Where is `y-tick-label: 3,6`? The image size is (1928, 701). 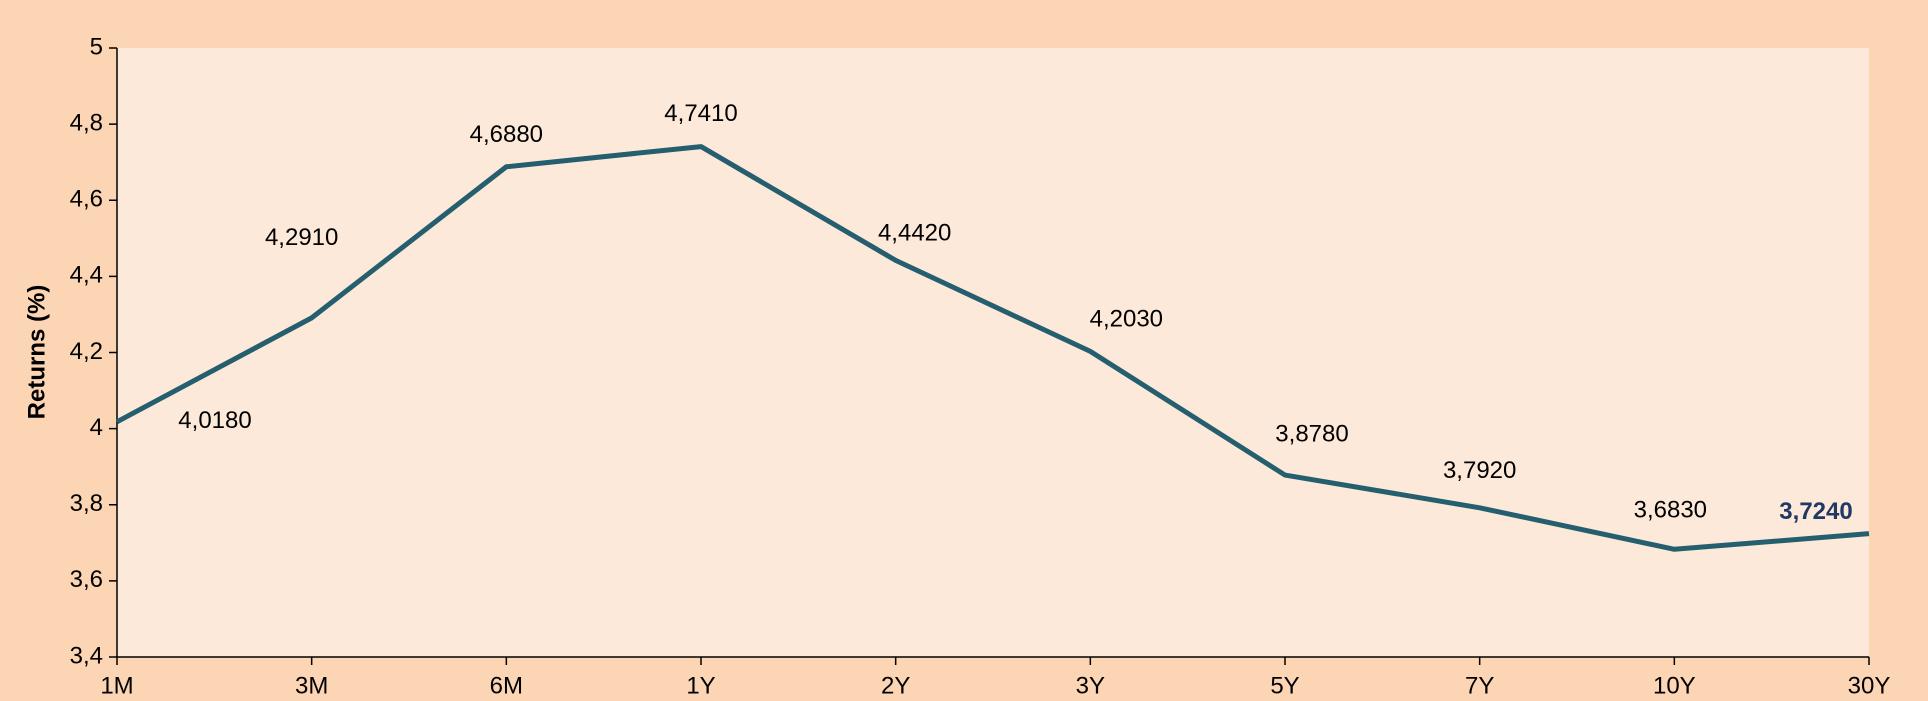 y-tick-label: 3,6 is located at coordinates (86, 579).